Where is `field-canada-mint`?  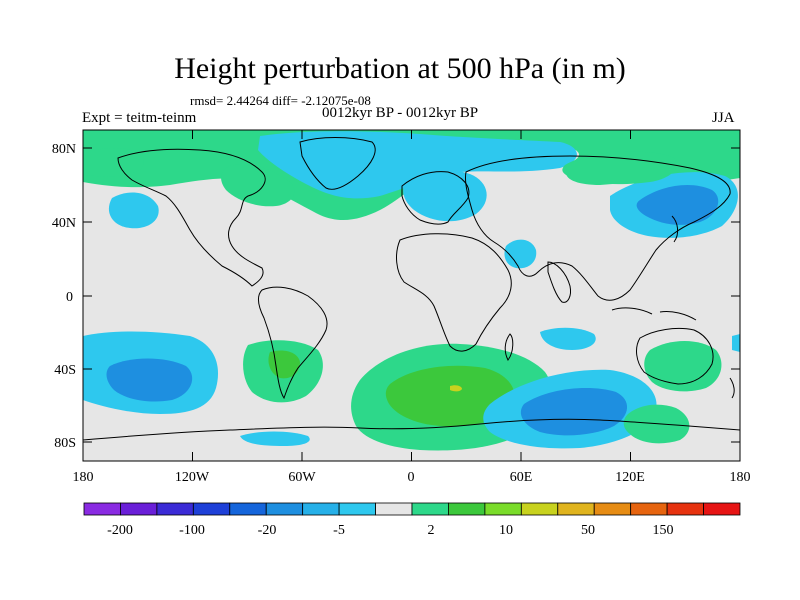 field-canada-mint is located at coordinates (258, 185).